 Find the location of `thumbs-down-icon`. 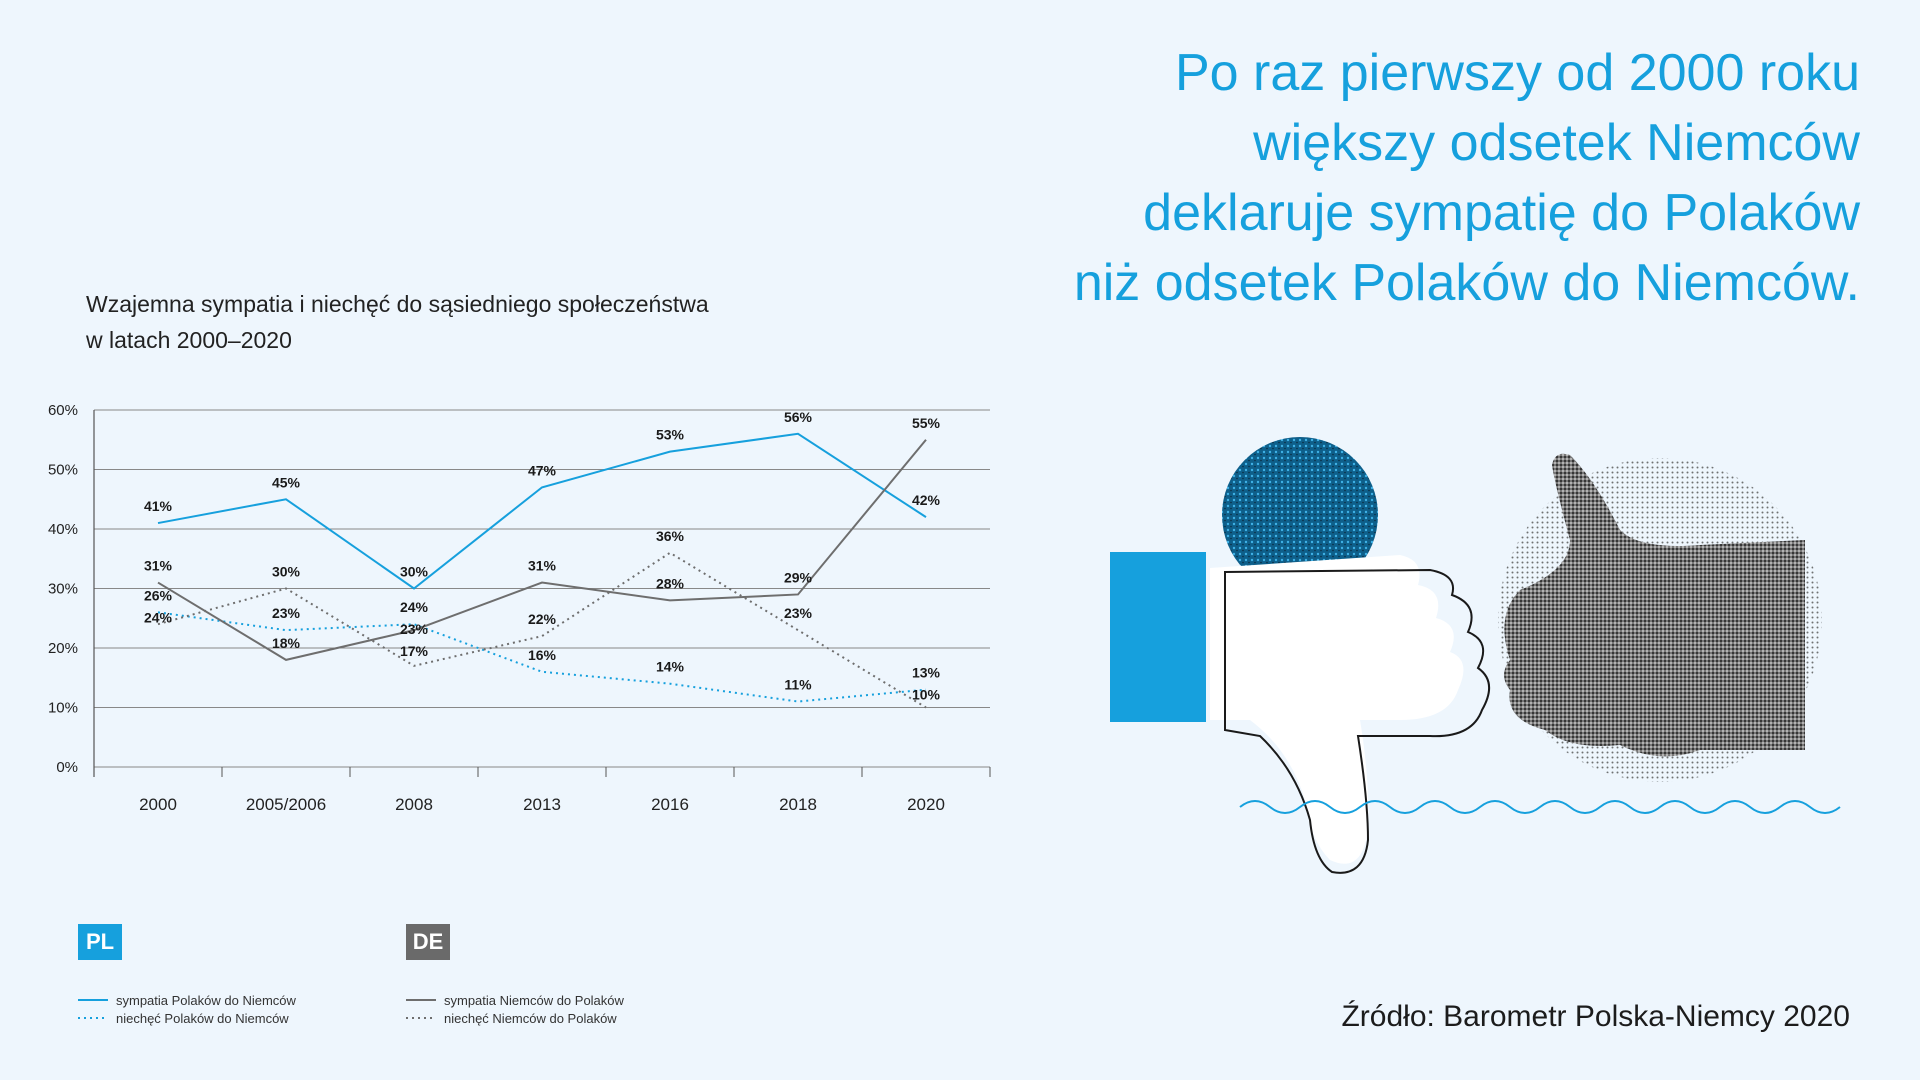

thumbs-down-icon is located at coordinates (1350, 714).